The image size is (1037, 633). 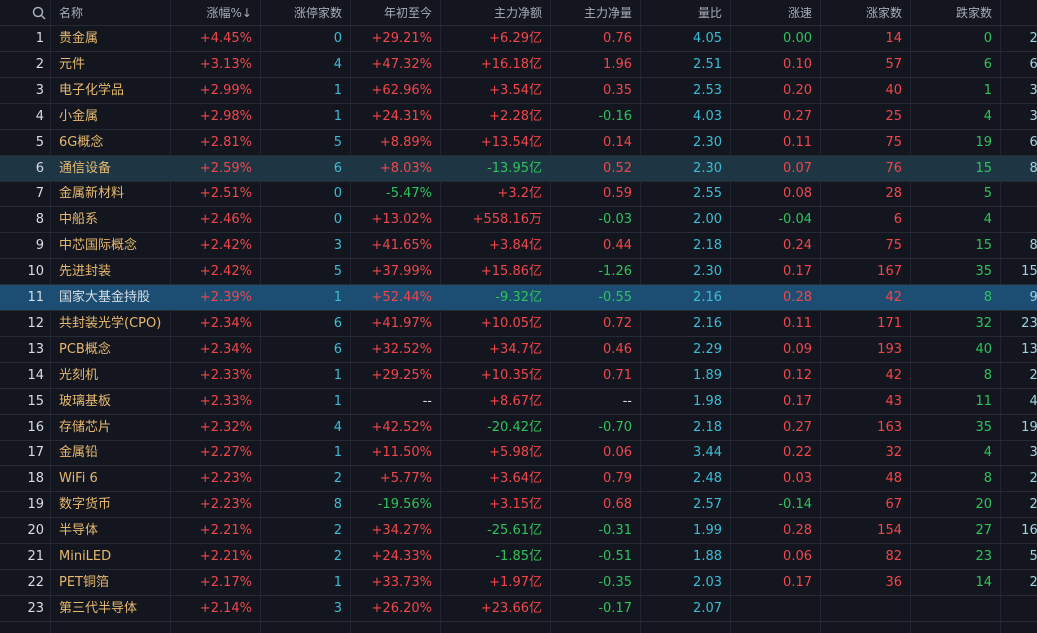 What do you see at coordinates (35, 453) in the screenshot?
I see `table-cell: 17` at bounding box center [35, 453].